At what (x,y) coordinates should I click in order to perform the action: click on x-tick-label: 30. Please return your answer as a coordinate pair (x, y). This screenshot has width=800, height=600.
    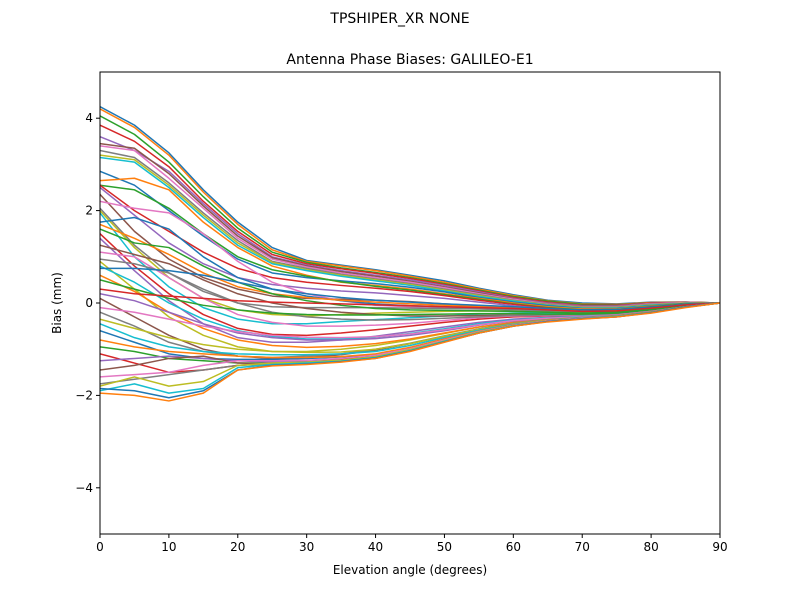
    Looking at the image, I should click on (306, 547).